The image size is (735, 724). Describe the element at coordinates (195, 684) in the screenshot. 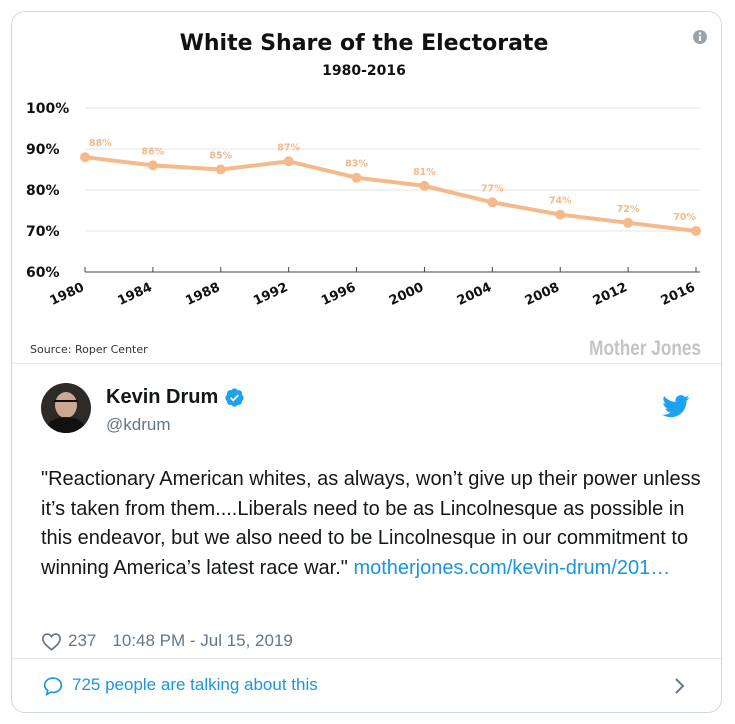

I see `talking-about-text: 725 people are talking about this` at that location.